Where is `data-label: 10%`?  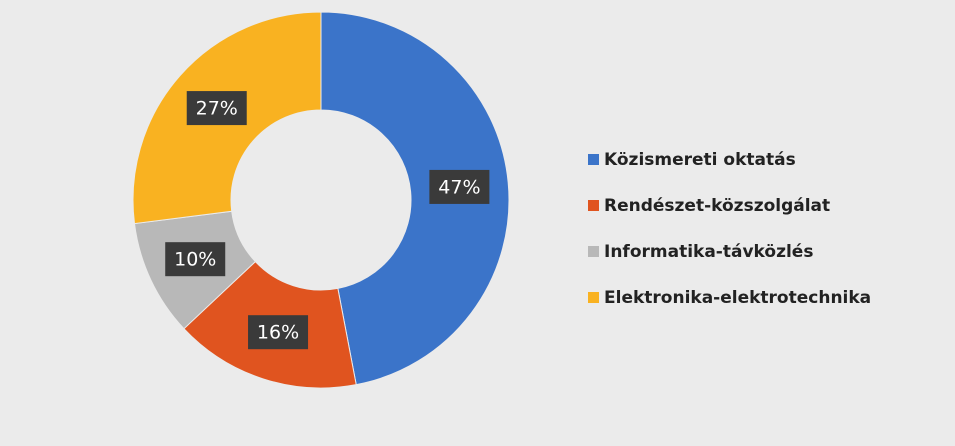
data-label: 10% is located at coordinates (195, 260).